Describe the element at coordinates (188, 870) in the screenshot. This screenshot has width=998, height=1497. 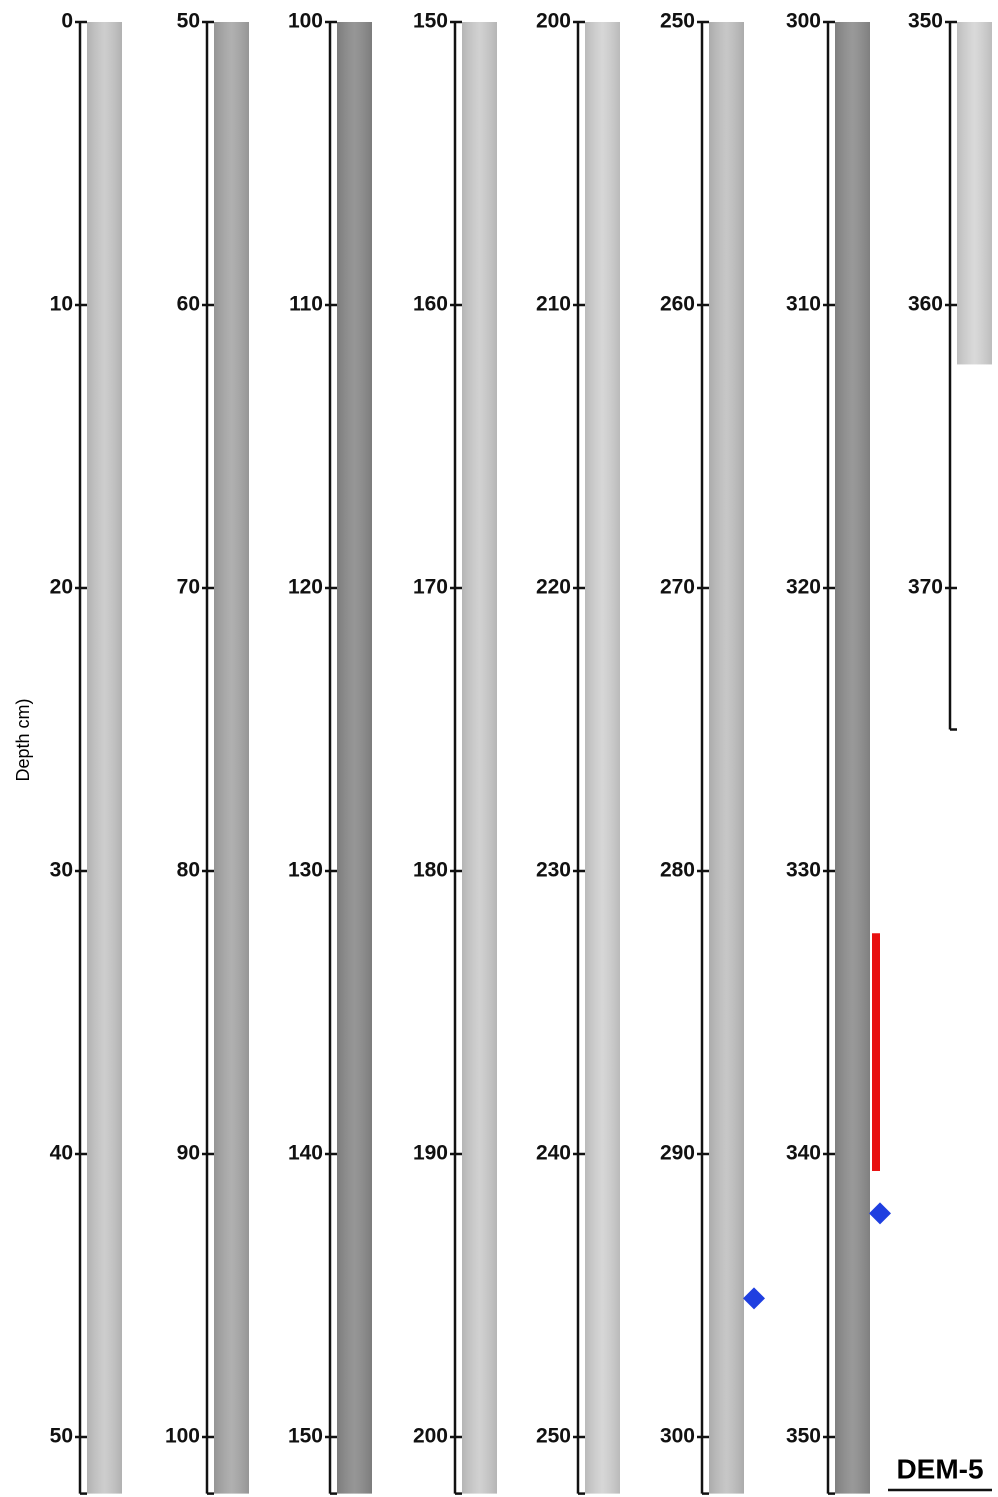
I see `y-tick-label: 80` at that location.